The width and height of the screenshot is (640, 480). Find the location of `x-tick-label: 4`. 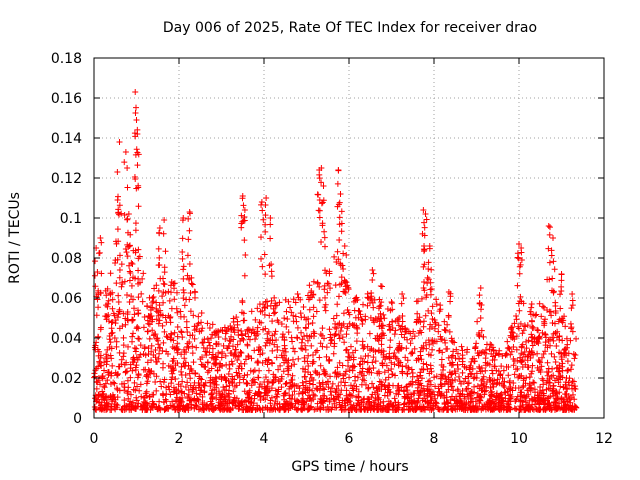

x-tick-label: 4 is located at coordinates (264, 439).